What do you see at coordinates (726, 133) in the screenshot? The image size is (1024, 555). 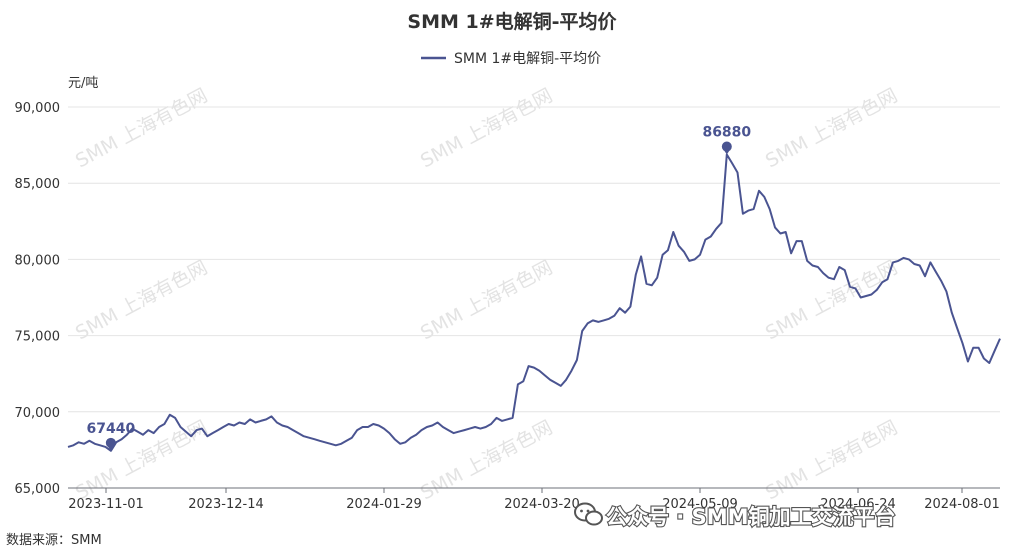 I see `annotation-label: 86880` at bounding box center [726, 133].